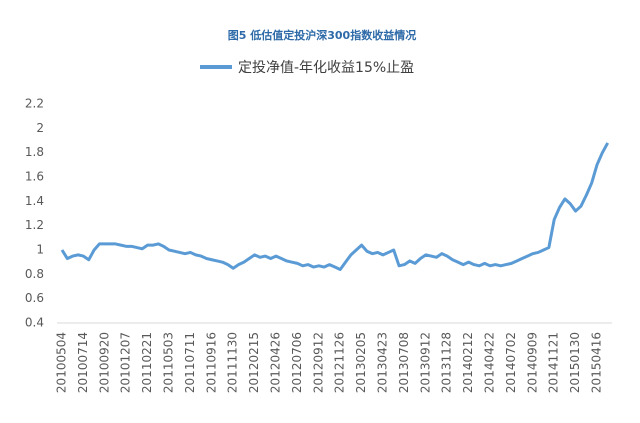 The width and height of the screenshot is (640, 423). Describe the element at coordinates (34, 201) in the screenshot. I see `y-tick-label: 1.4` at that location.